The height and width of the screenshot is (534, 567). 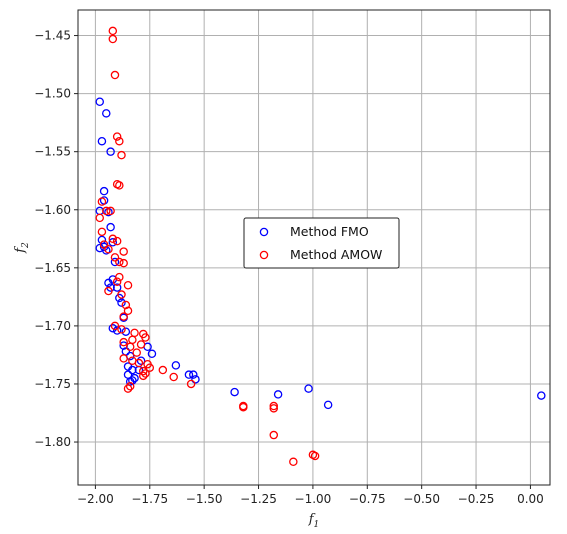 What do you see at coordinates (367, 499) in the screenshot?
I see `x-tick-label: −0.75` at bounding box center [367, 499].